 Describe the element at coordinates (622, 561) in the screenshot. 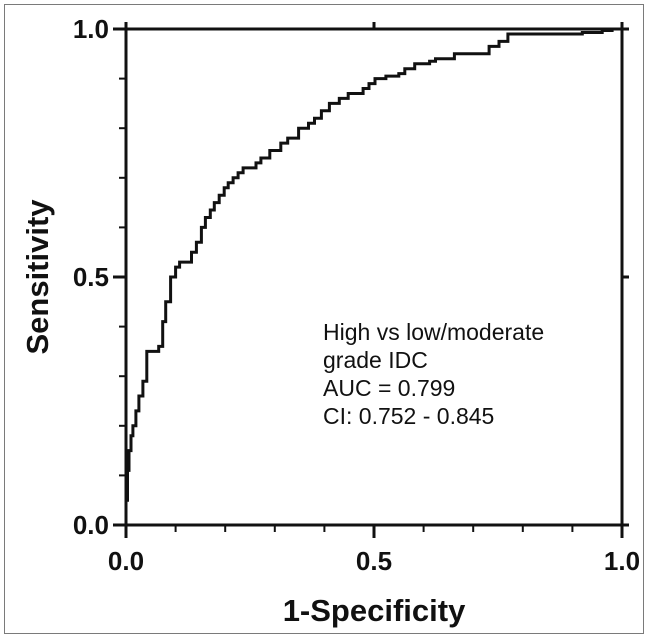

I see `x-tick-label: 1.0` at that location.